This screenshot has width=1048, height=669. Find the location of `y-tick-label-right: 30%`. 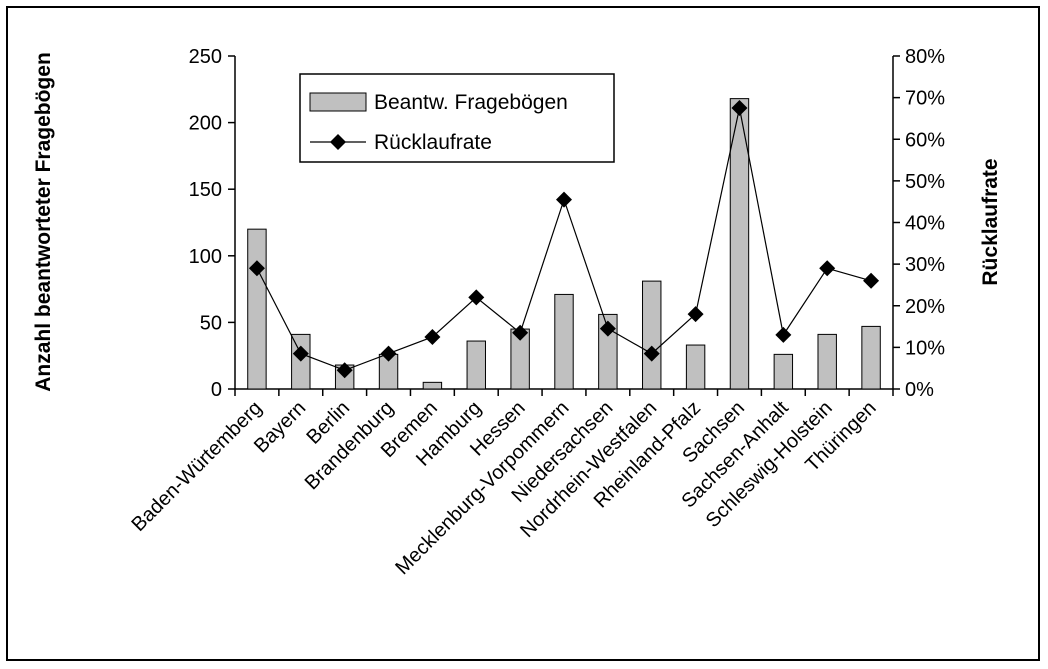

y-tick-label-right: 30% is located at coordinates (925, 265).